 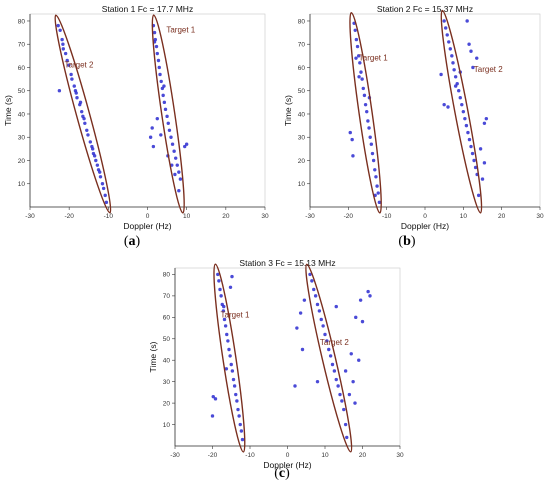 I want to click on y-tick-label: 80, so click(x=302, y=21).